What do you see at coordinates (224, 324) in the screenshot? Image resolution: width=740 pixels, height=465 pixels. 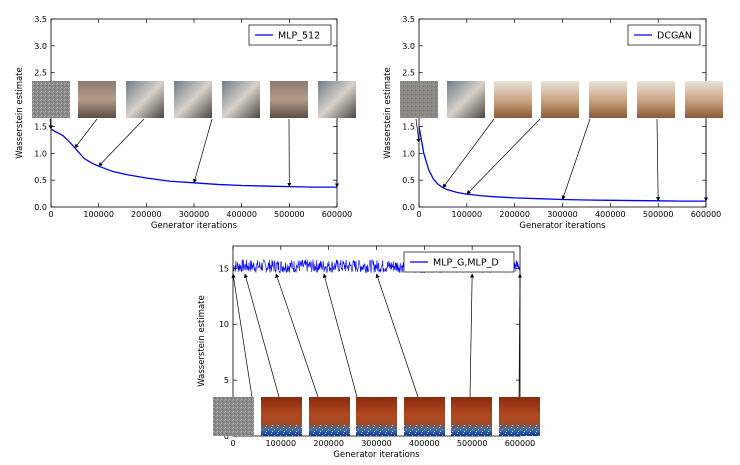 I see `y-tick-label: 10` at bounding box center [224, 324].